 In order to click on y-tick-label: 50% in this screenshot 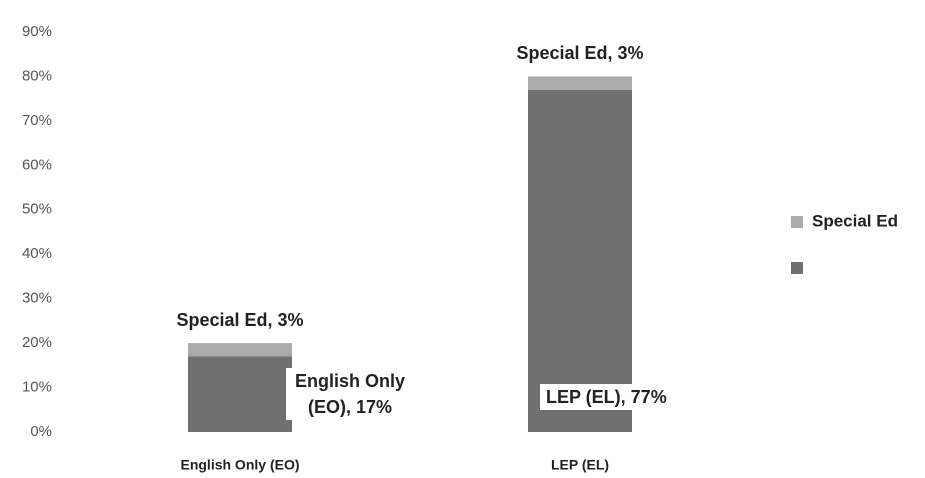, I will do `click(37, 209)`.